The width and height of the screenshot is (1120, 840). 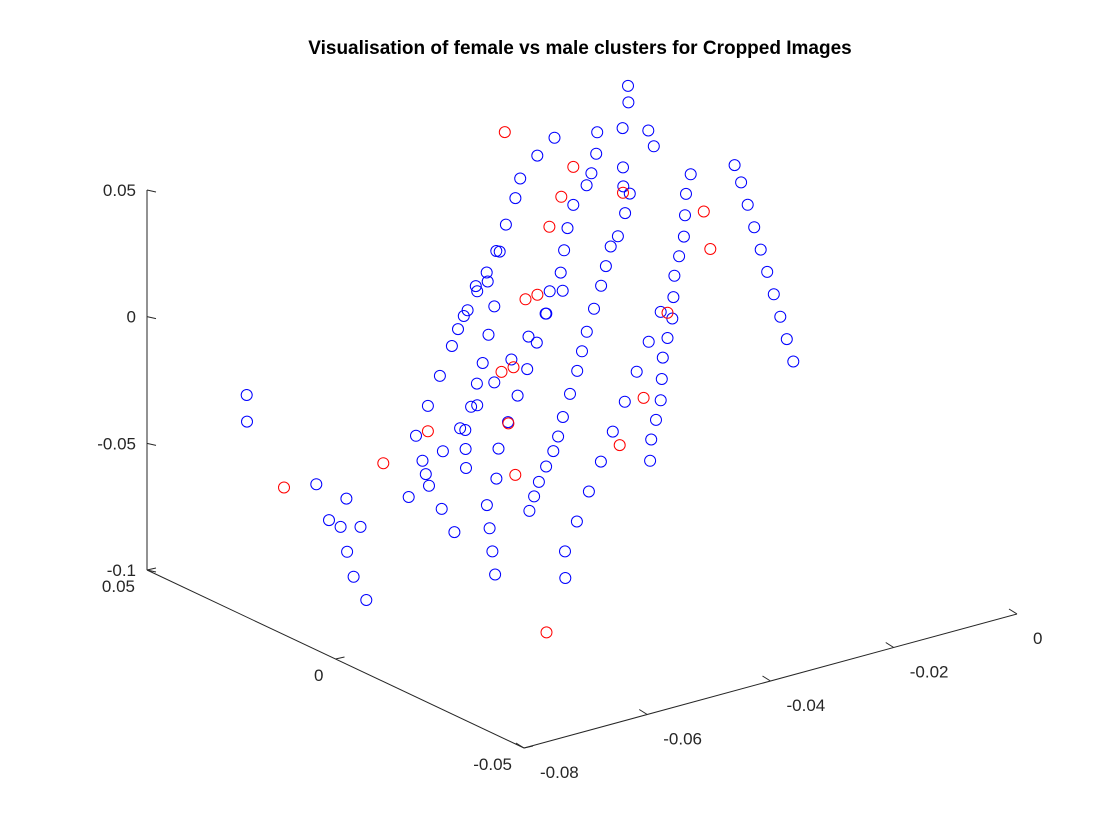 What do you see at coordinates (929, 672) in the screenshot?
I see `x-tick-label: -0.02` at bounding box center [929, 672].